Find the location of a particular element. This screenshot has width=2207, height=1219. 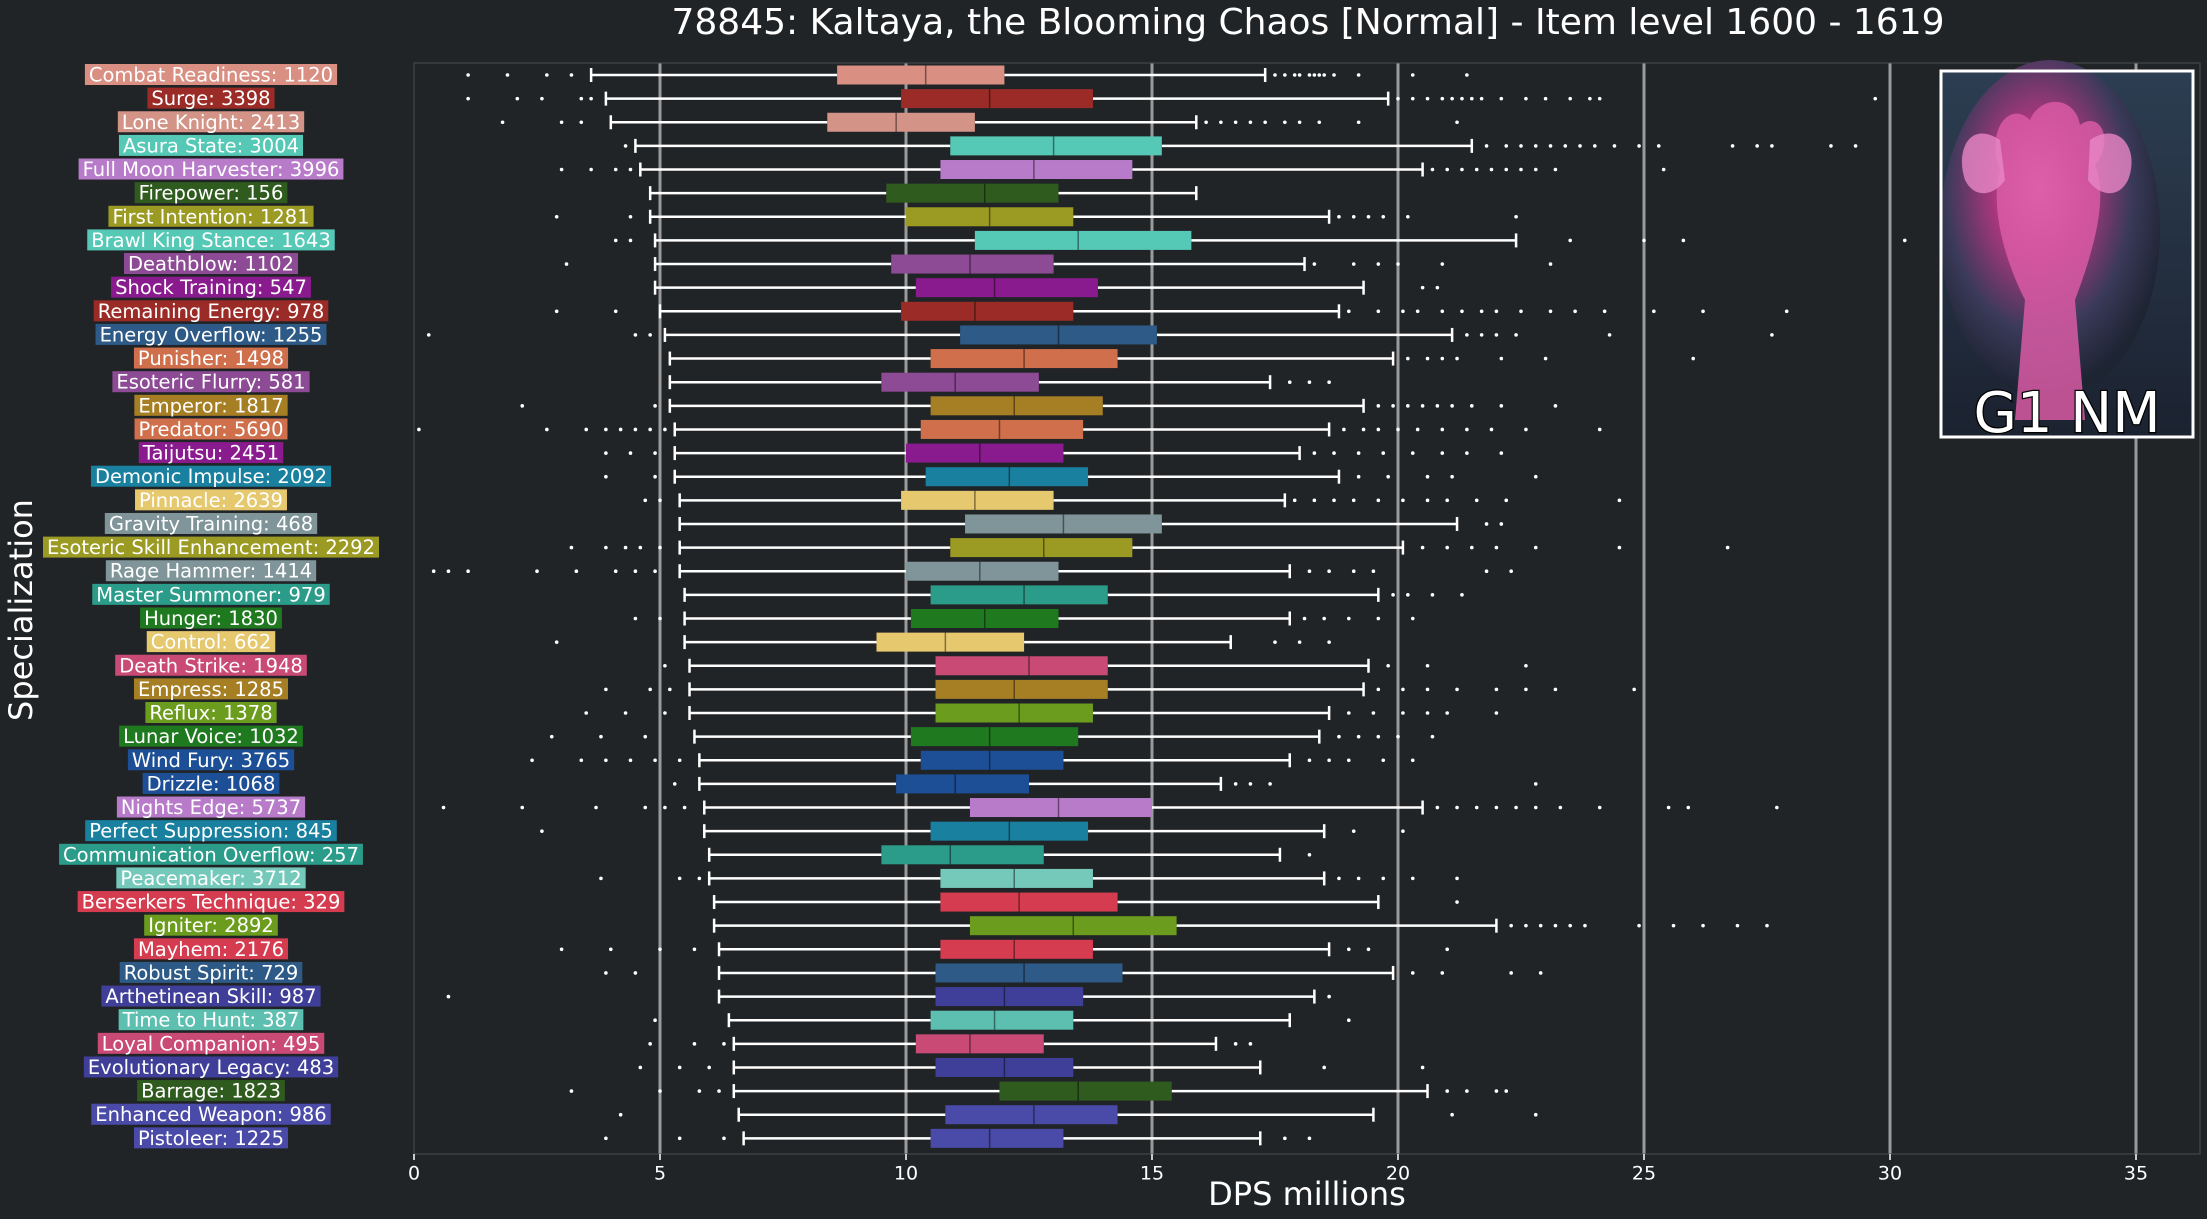

x-tick-label: 30 is located at coordinates (1890, 1174).